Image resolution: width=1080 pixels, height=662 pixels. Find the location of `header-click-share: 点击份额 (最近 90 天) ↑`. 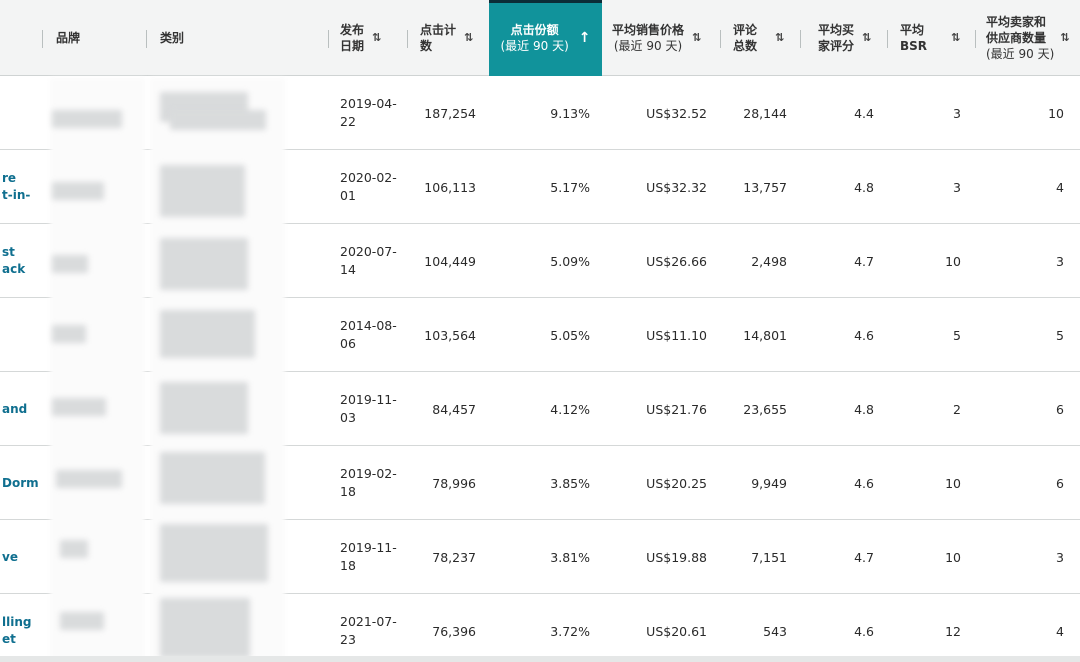

header-click-share: 点击份额 (最近 90 天) ↑ is located at coordinates (545, 38).